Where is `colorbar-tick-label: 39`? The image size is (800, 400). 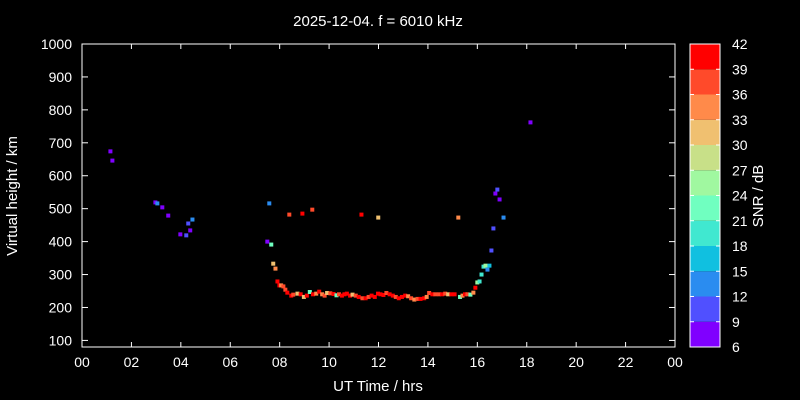 colorbar-tick-label: 39 is located at coordinates (740, 69).